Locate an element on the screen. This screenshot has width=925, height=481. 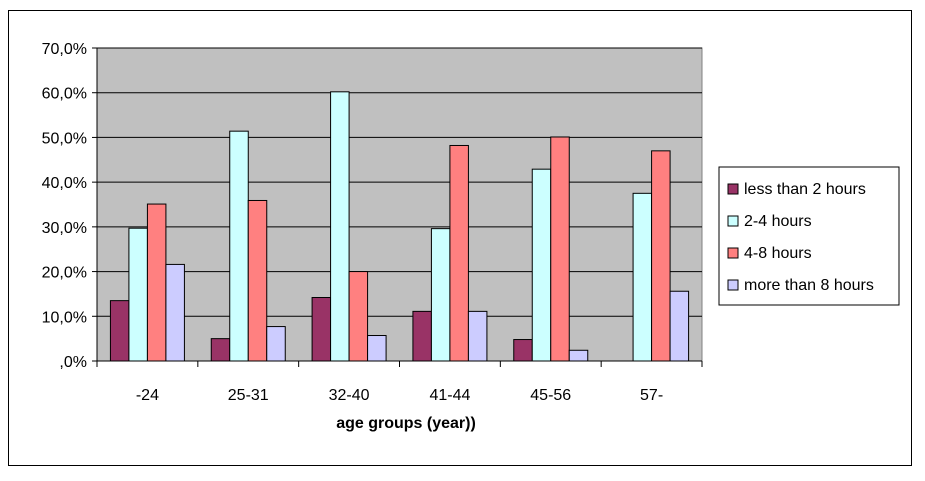
y-tick-label: 30,0% is located at coordinates (64, 228).